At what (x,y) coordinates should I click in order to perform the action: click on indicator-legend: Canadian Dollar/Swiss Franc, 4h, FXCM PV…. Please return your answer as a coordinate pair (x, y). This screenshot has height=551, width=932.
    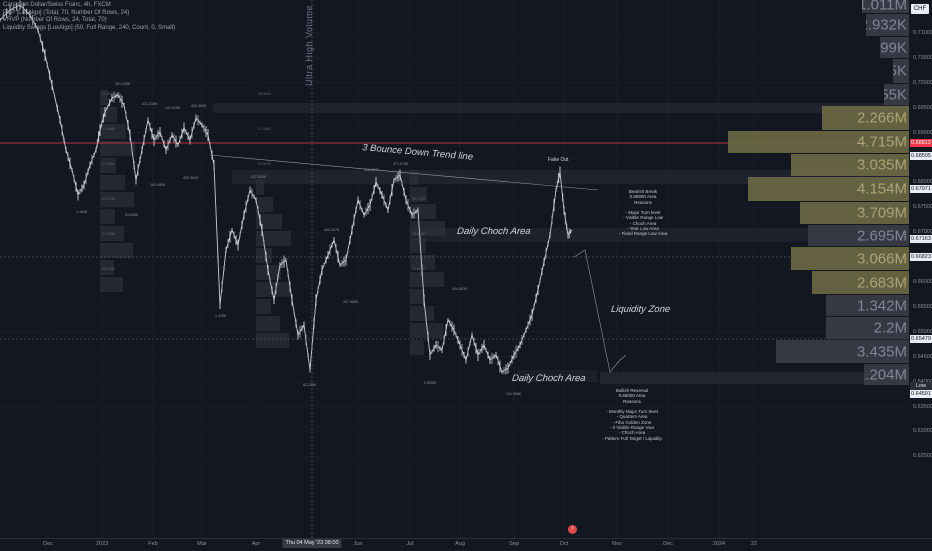
    Looking at the image, I should click on (89, 17).